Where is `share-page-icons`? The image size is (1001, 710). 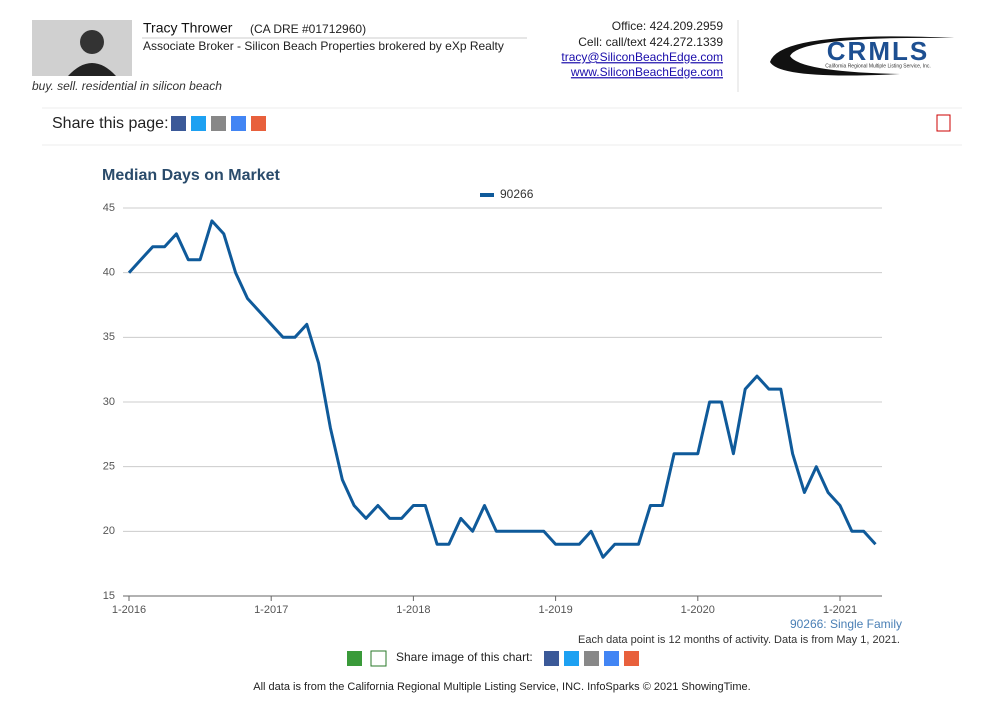
share-page-icons is located at coordinates (218, 123).